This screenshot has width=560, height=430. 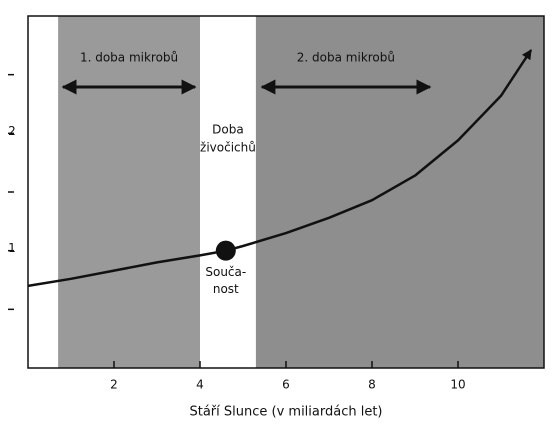 I want to click on x-tick-label: 10, so click(x=457, y=385).